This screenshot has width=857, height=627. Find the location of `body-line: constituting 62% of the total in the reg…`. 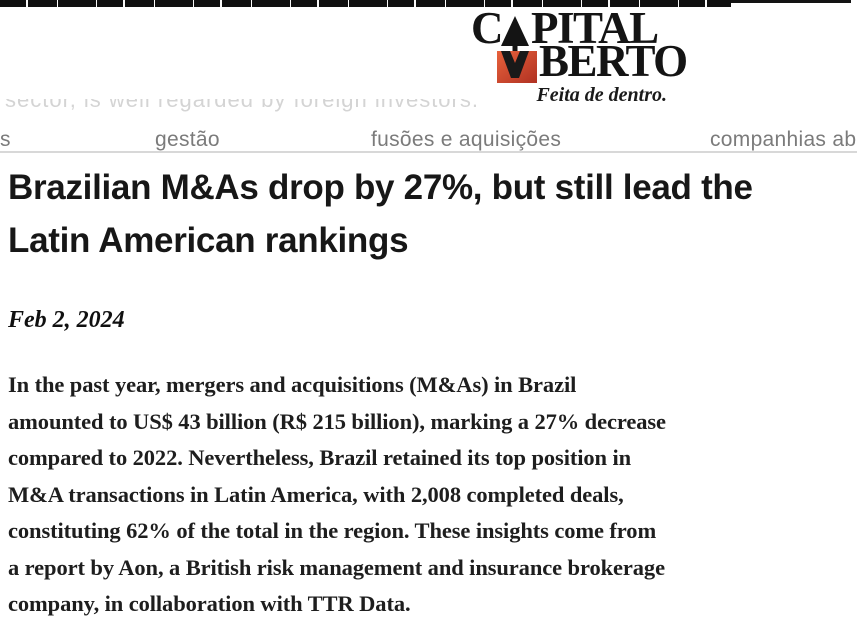

body-line: constituting 62% of the total in the reg… is located at coordinates (332, 530).